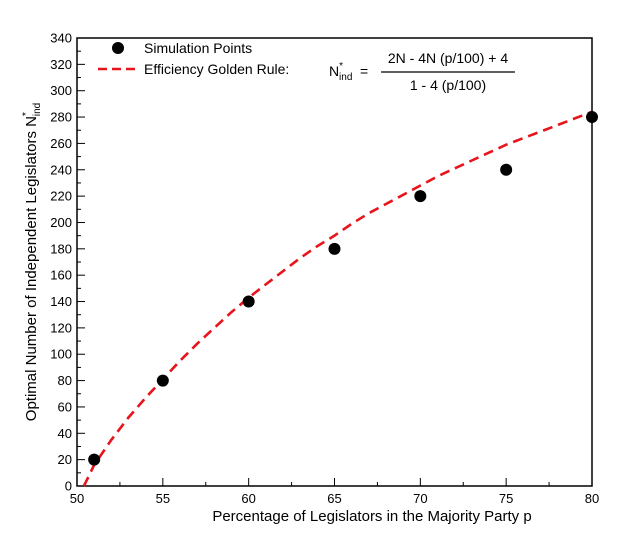 The width and height of the screenshot is (638, 541). Describe the element at coordinates (65, 406) in the screenshot. I see `y-tick-label: 60` at that location.